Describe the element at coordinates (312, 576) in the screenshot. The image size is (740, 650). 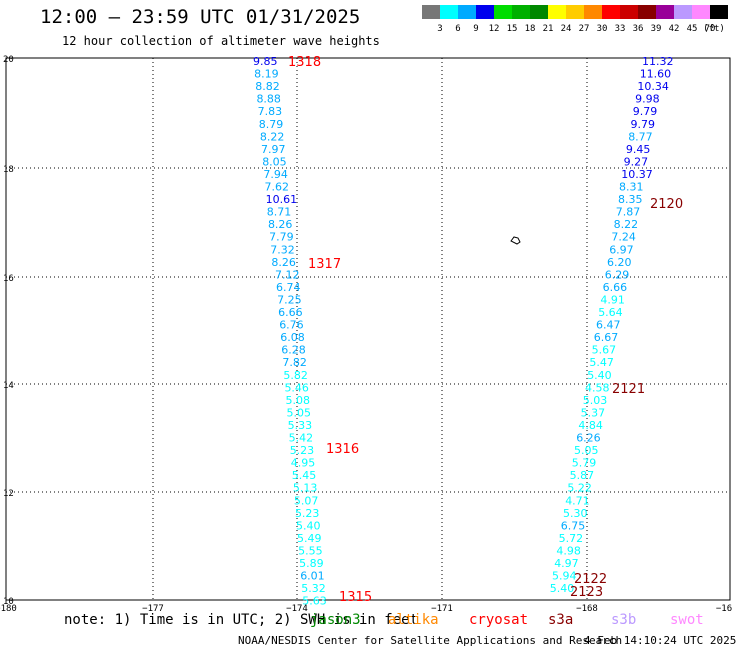
I see `wave-height-value: 6.01` at that location.